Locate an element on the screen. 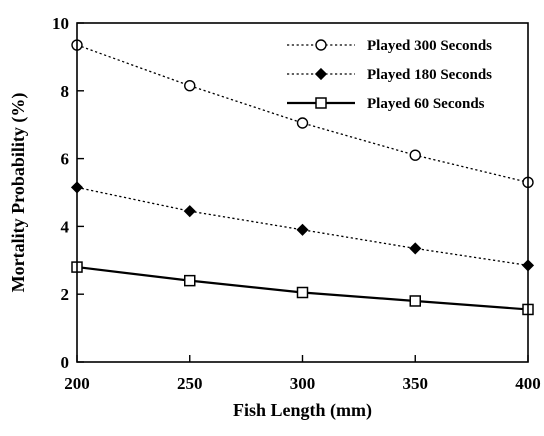 The height and width of the screenshot is (436, 544). y-tick-label: 4 is located at coordinates (65, 226).